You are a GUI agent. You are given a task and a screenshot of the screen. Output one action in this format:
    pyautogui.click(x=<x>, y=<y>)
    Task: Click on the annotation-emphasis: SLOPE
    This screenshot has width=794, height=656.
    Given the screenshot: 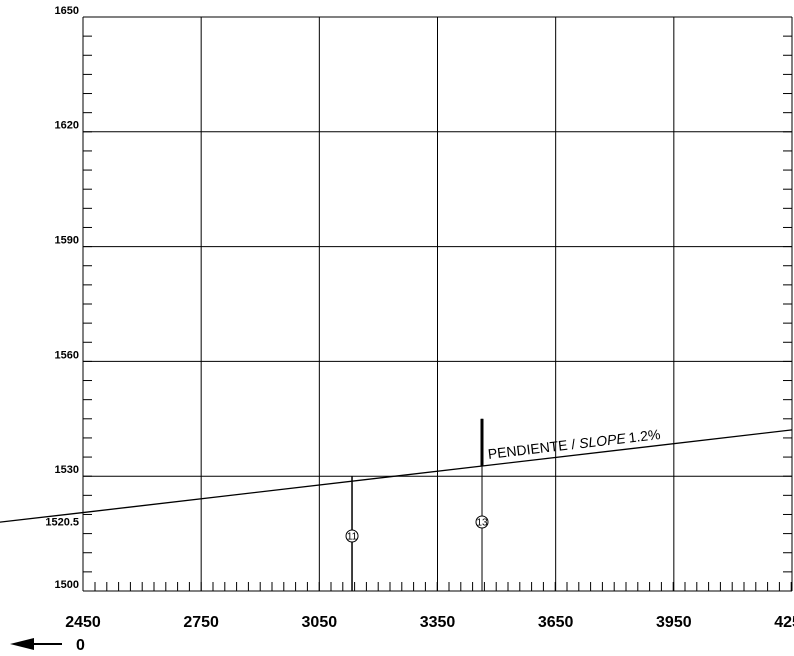 What is the action you would take?
    pyautogui.click(x=602, y=440)
    